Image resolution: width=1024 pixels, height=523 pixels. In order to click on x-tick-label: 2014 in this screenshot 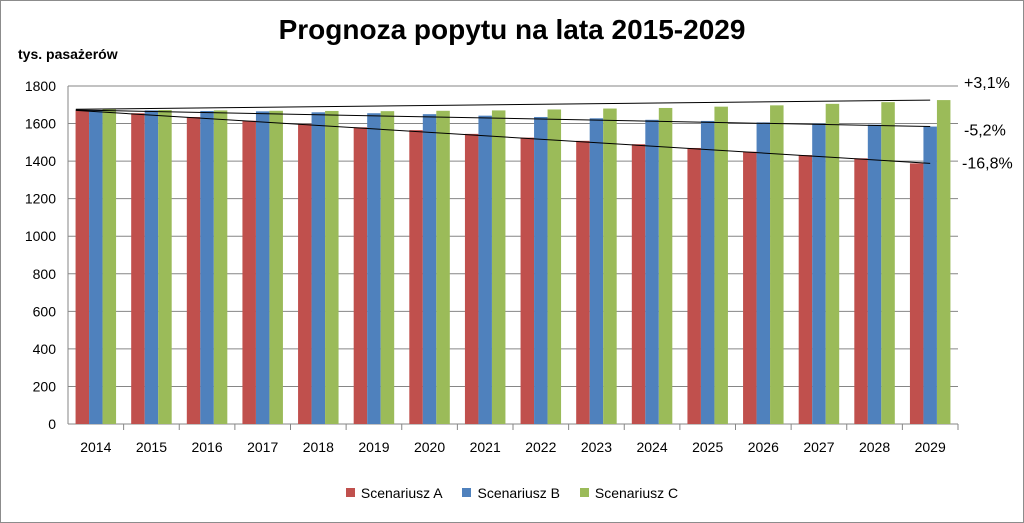, I will do `click(95, 447)`.